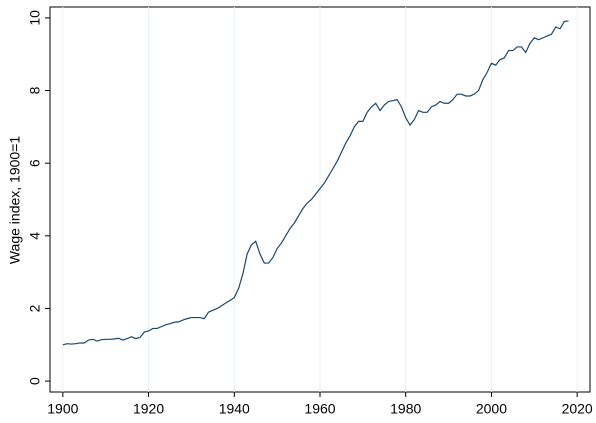 This screenshot has width=596, height=423. What do you see at coordinates (491, 409) in the screenshot?
I see `x-tick-label: 2000` at bounding box center [491, 409].